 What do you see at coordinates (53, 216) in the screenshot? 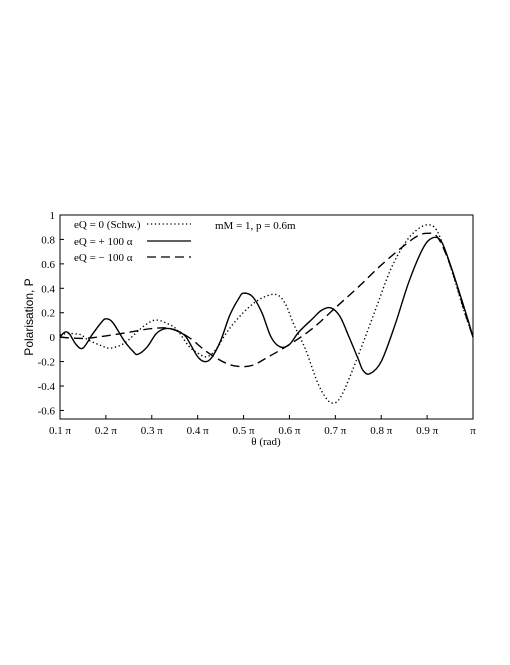
I see `y-tick-label: 1` at bounding box center [53, 216].